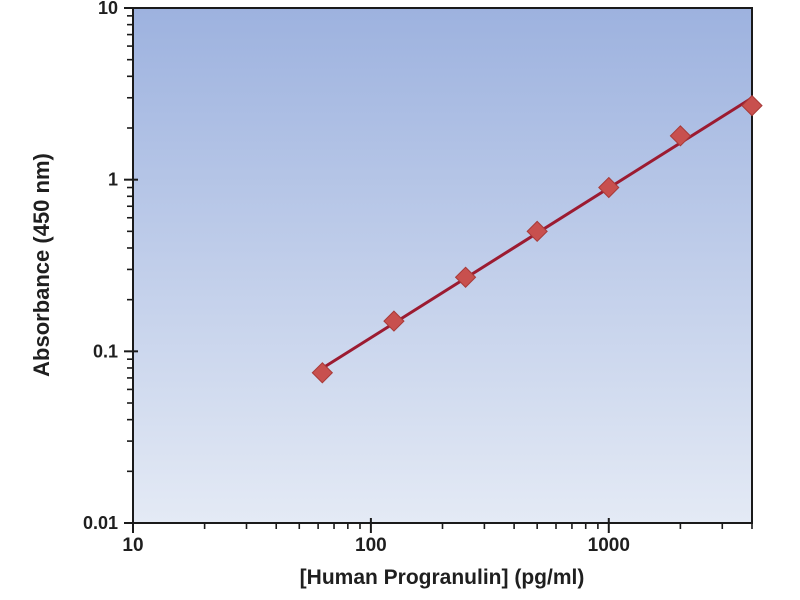 This screenshot has width=800, height=600. Describe the element at coordinates (609, 545) in the screenshot. I see `x-tick-label: 1000` at that location.